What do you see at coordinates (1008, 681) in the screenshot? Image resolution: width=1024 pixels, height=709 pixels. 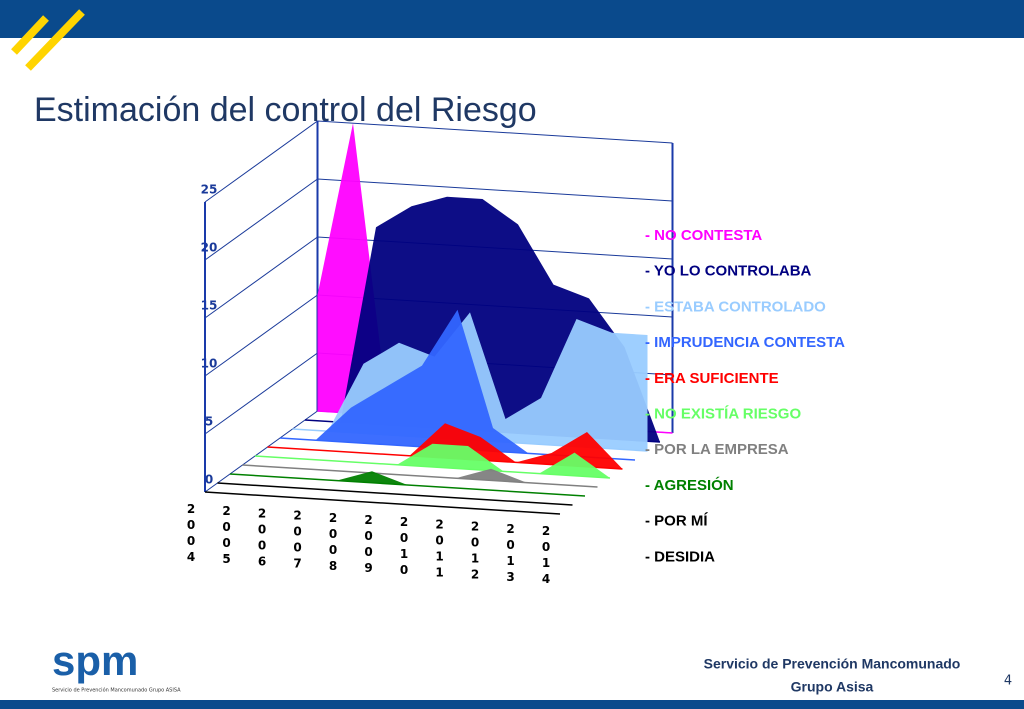 I see `page-number: 4` at bounding box center [1008, 681].